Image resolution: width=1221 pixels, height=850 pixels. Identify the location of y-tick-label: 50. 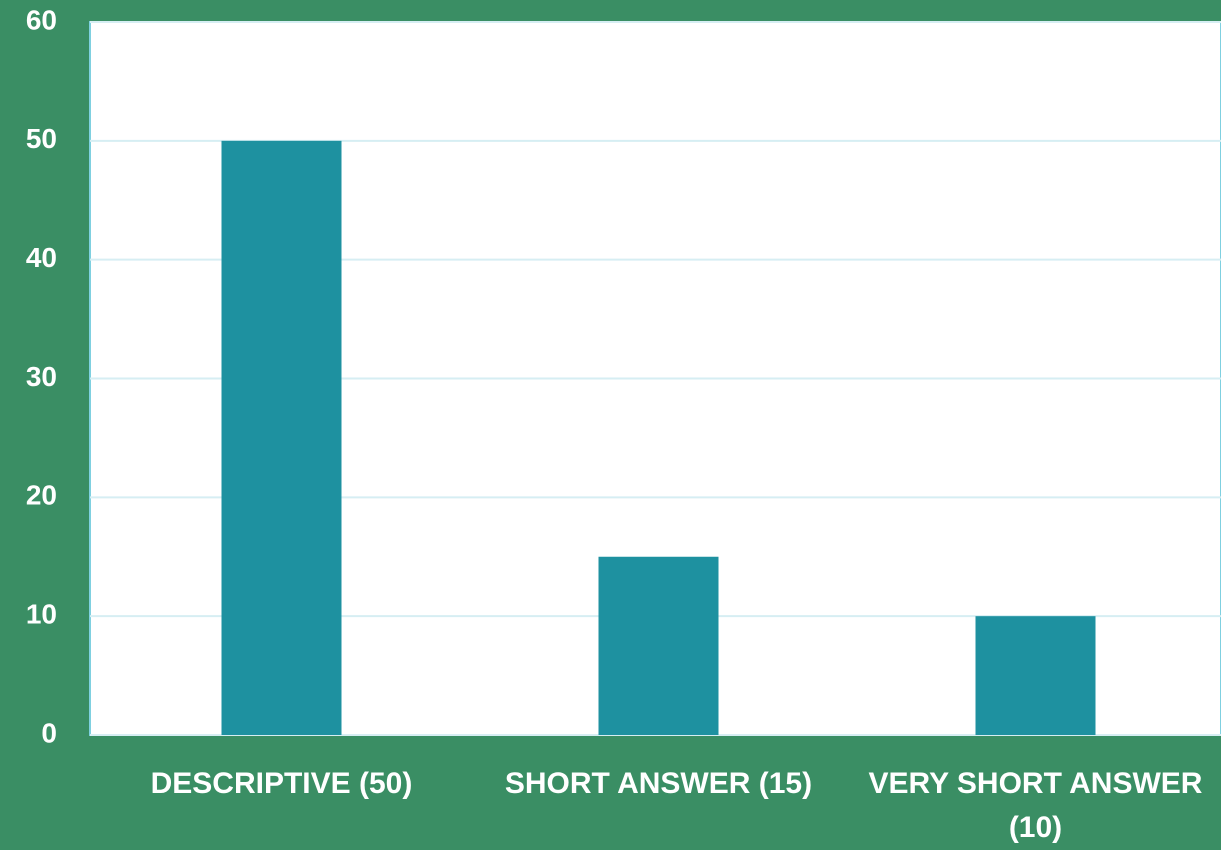
(41, 138).